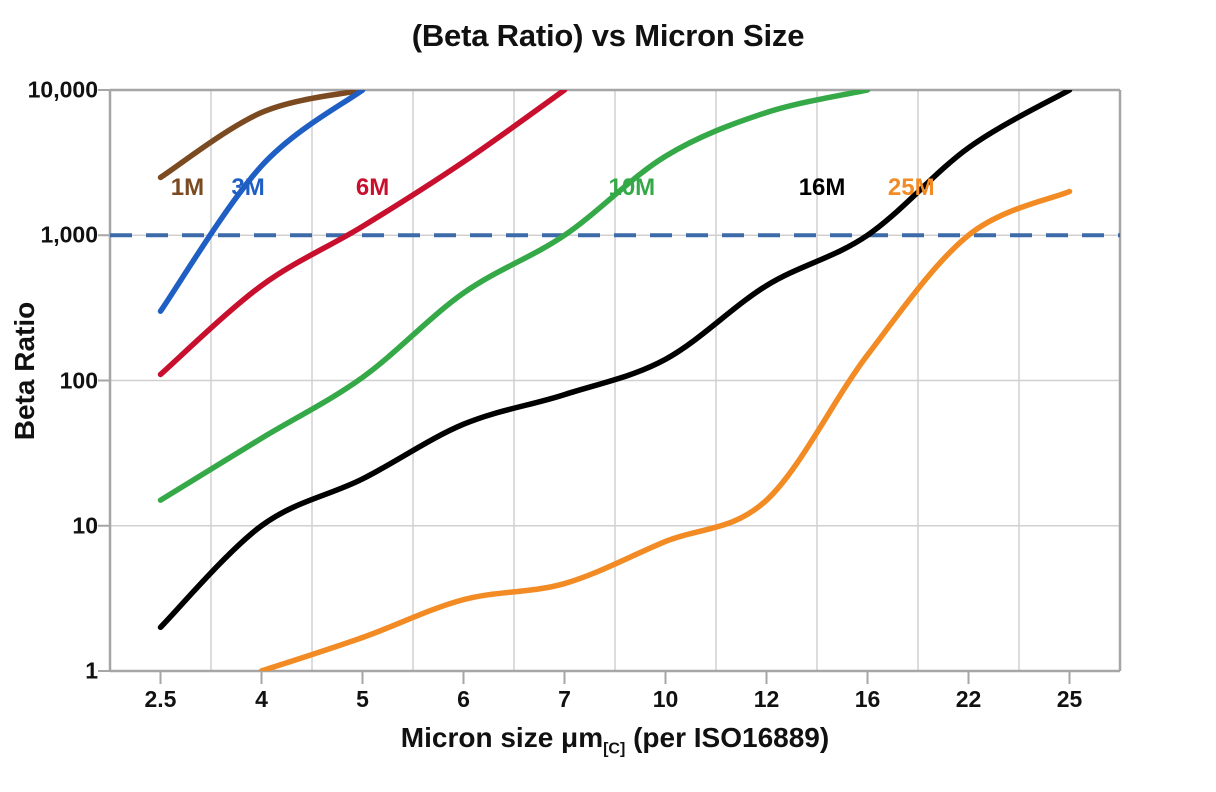 This screenshot has height=792, width=1216. I want to click on x-tick-label: 10, so click(665, 699).